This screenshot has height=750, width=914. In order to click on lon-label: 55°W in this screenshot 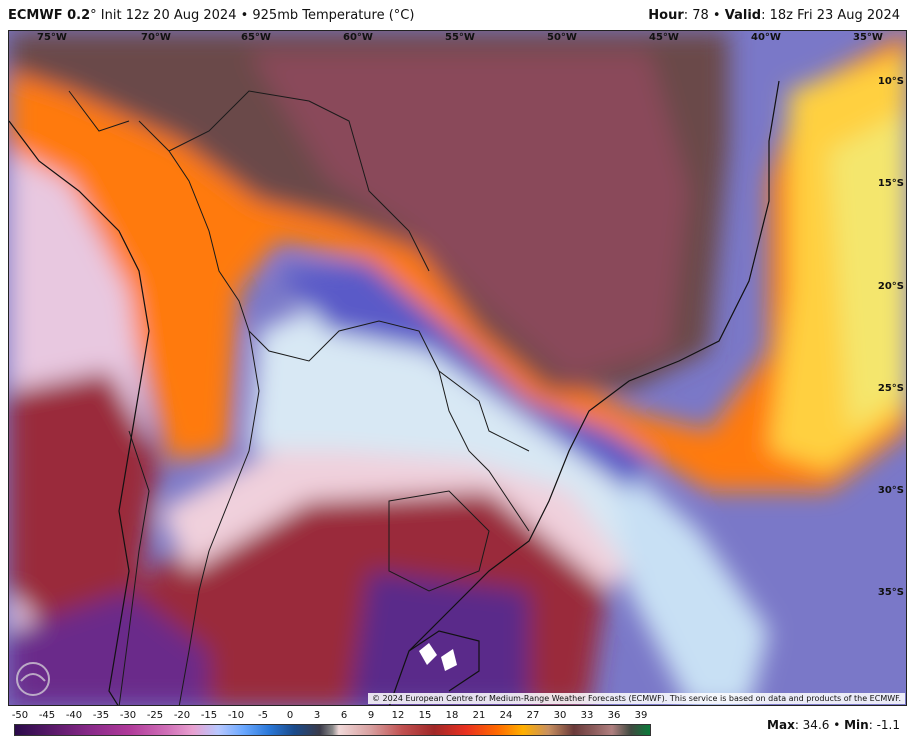, I will do `click(460, 37)`.